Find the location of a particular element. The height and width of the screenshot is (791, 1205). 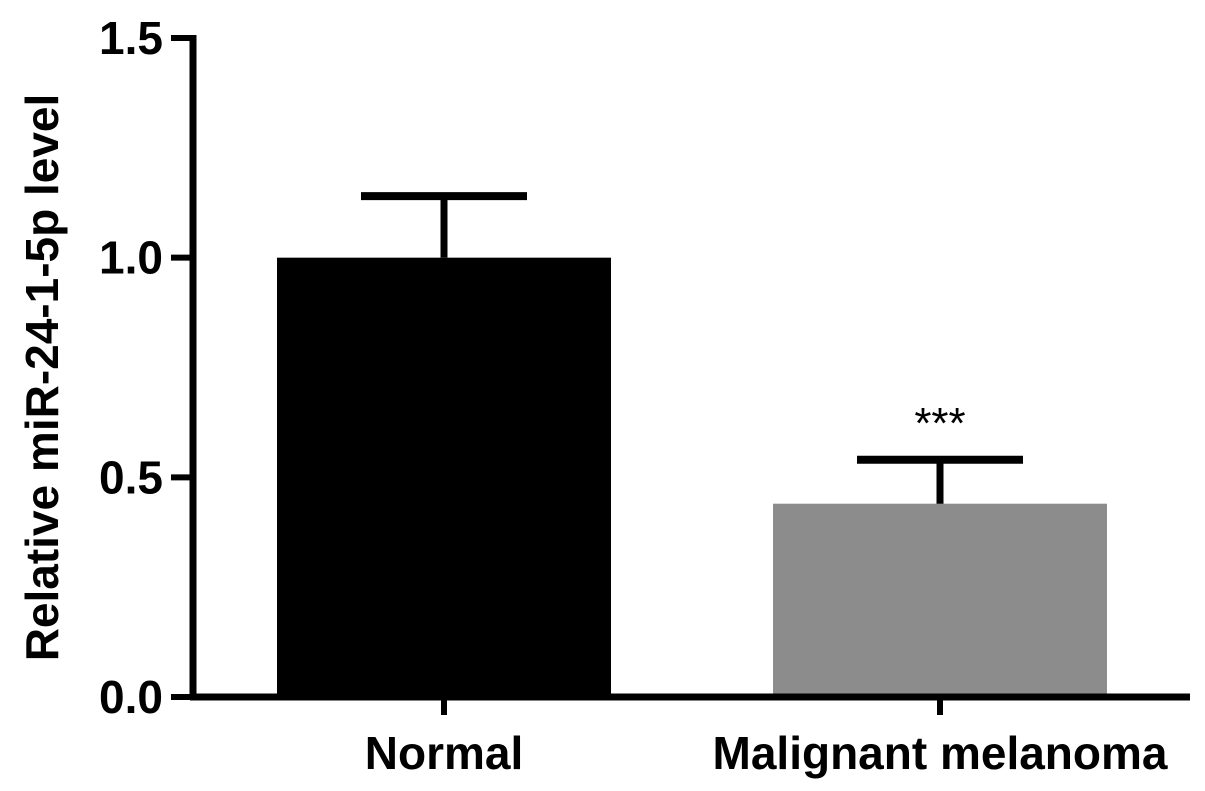

y-tick-label: 0.0 is located at coordinates (131, 697).